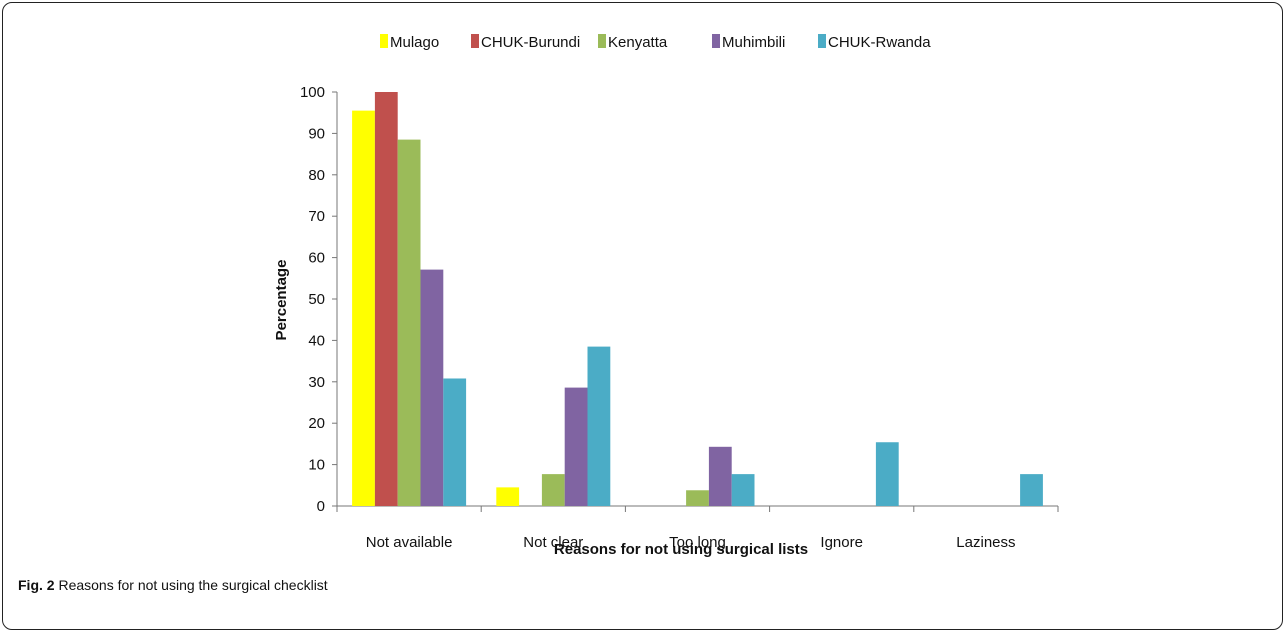  Describe the element at coordinates (638, 42) in the screenshot. I see `legend-label: Kenyatta` at that location.